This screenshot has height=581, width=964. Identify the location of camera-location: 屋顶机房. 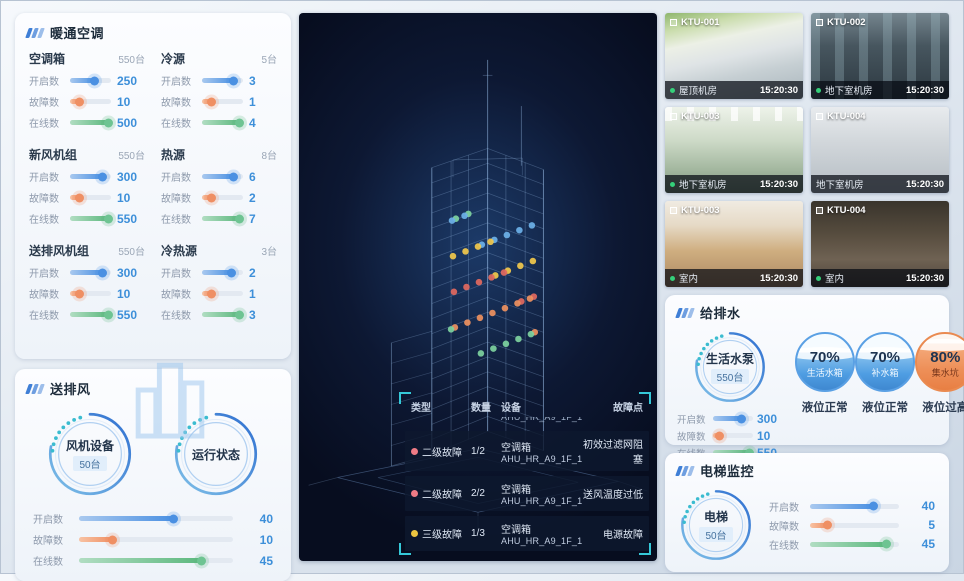
(698, 91).